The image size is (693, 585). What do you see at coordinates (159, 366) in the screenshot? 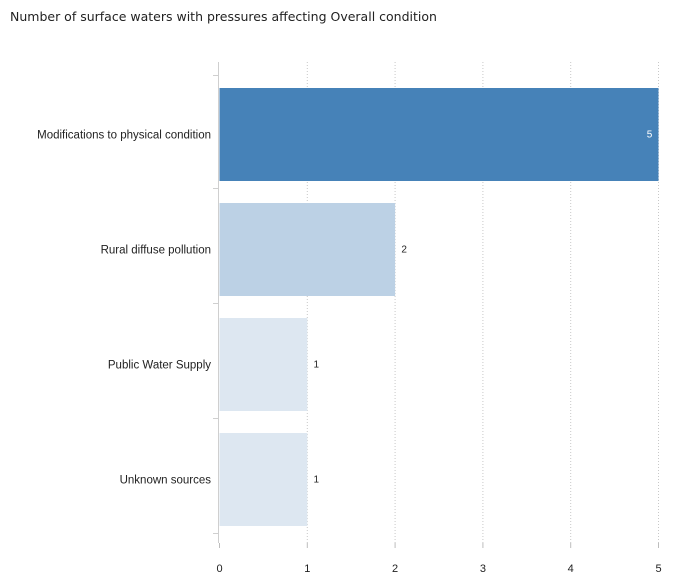
I see `category-label: Public Water Supply` at bounding box center [159, 366].